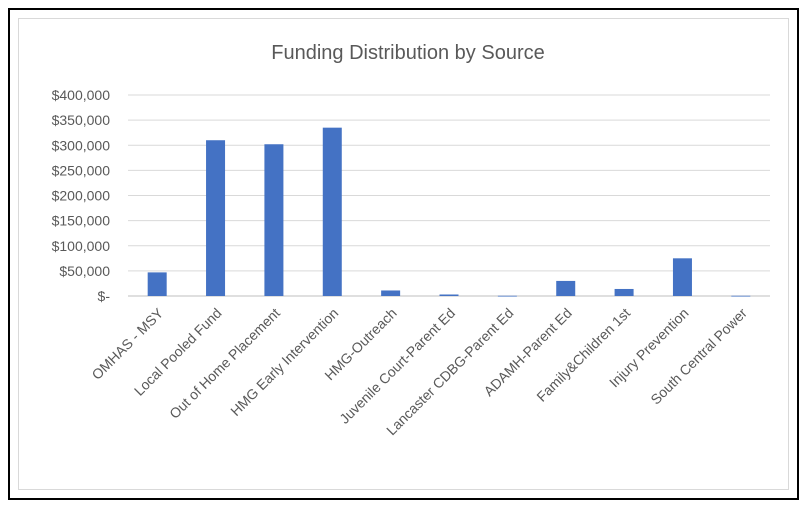  Describe the element at coordinates (81, 221) in the screenshot. I see `y-tick-label: $150,000` at that location.